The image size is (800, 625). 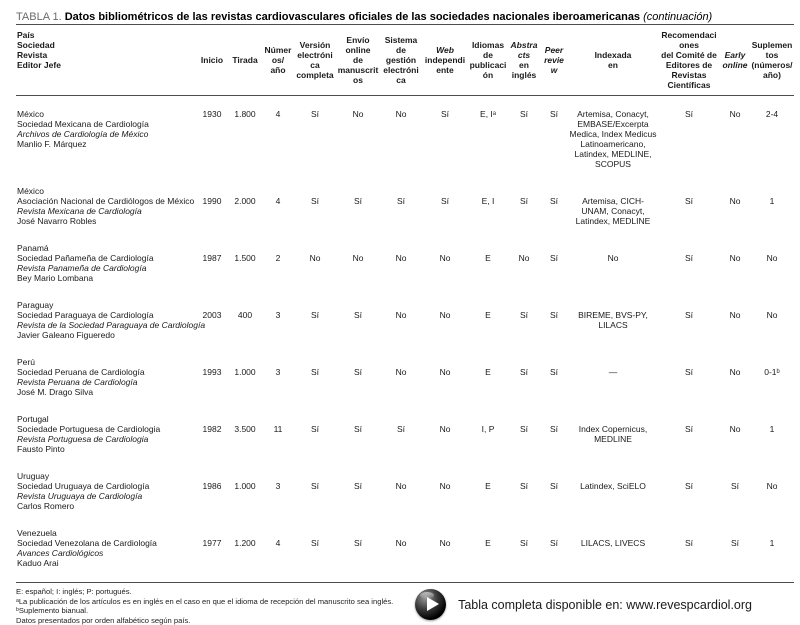 What do you see at coordinates (245, 60) in the screenshot?
I see `column-header-tirada: Tirada` at bounding box center [245, 60].